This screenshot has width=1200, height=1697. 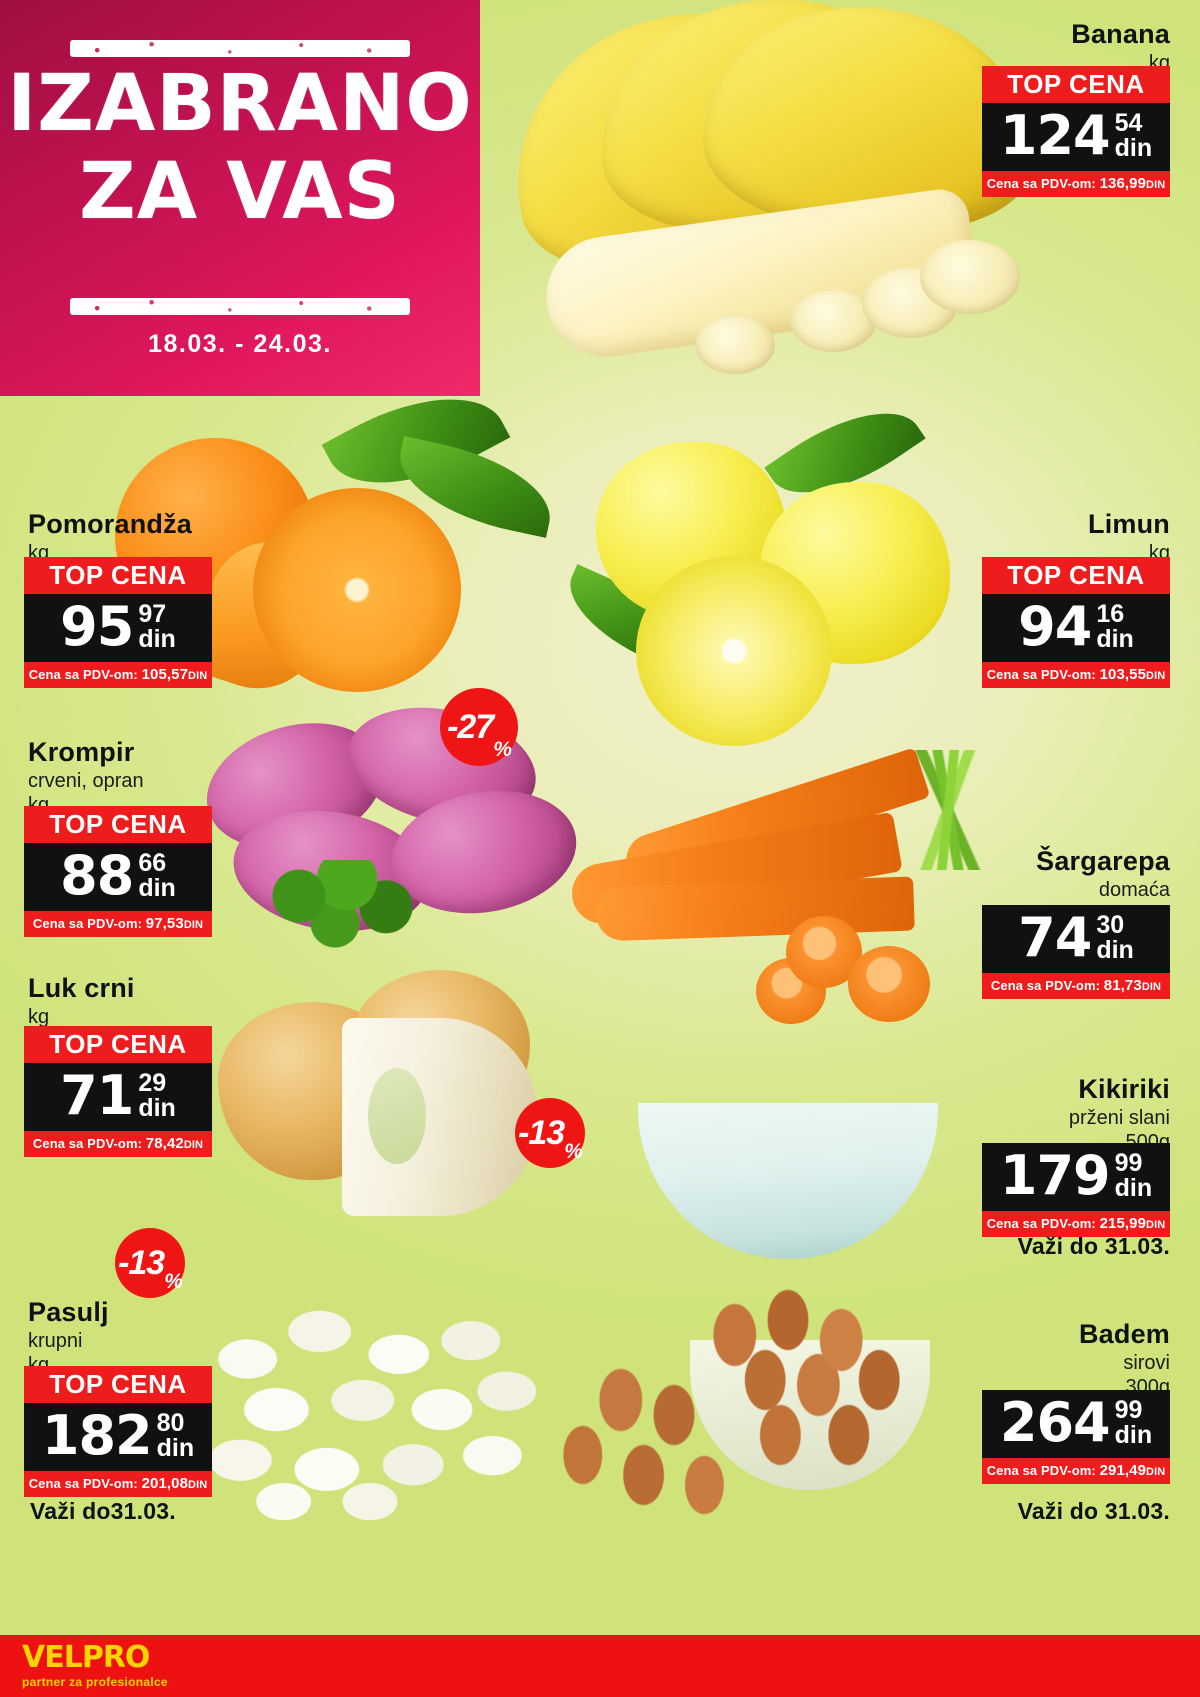 I want to click on price-integer: 71, so click(x=97, y=1095).